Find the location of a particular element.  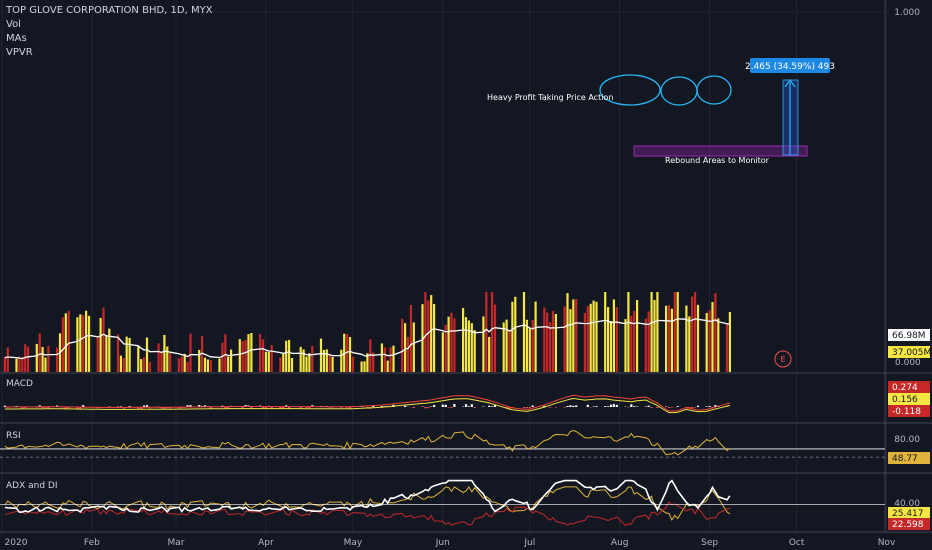

time-axis: 2020 Feb Mar Apr May Jun Jul Aug Sep Oct Nov is located at coordinates (450, 543).